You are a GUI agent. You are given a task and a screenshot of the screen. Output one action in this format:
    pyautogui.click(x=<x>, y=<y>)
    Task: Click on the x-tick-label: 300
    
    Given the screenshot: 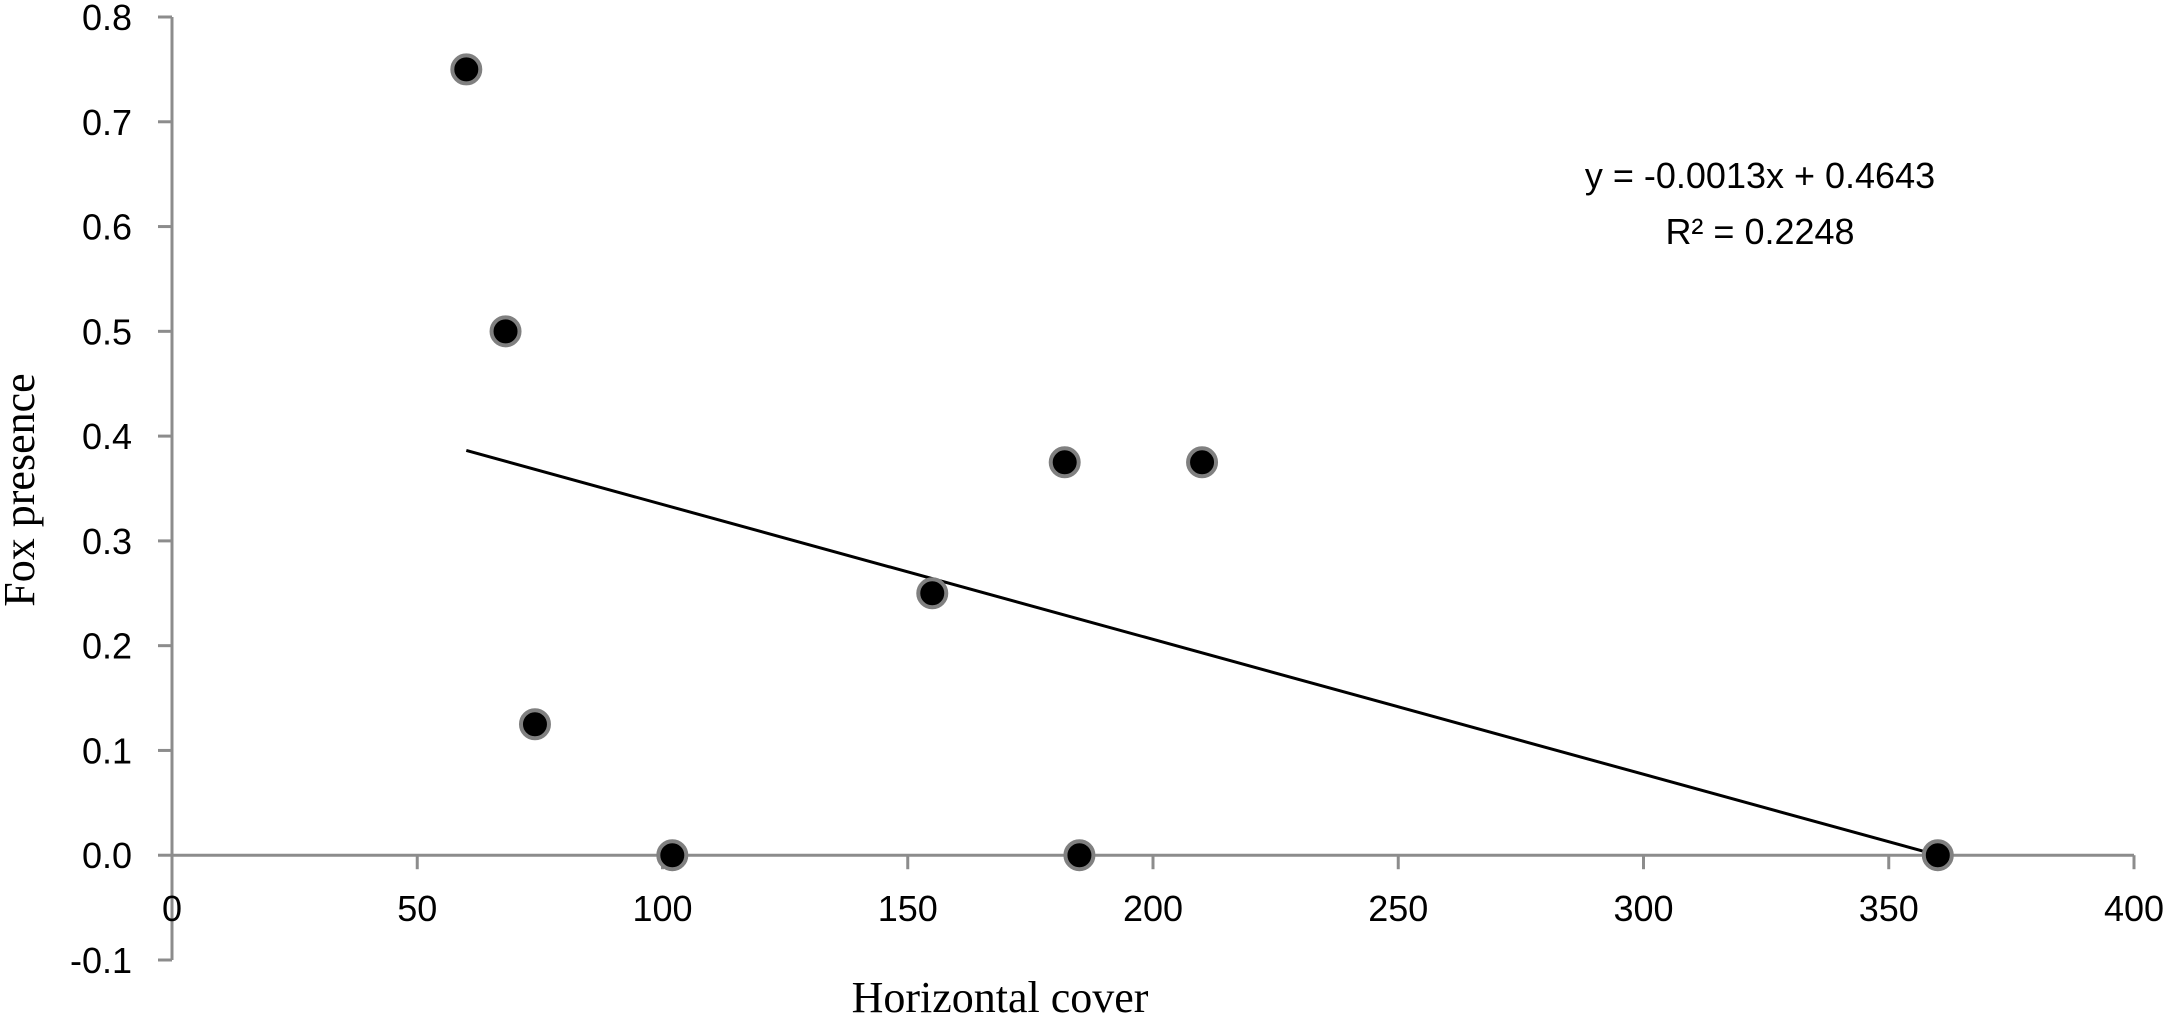 What is the action you would take?
    pyautogui.click(x=1643, y=908)
    